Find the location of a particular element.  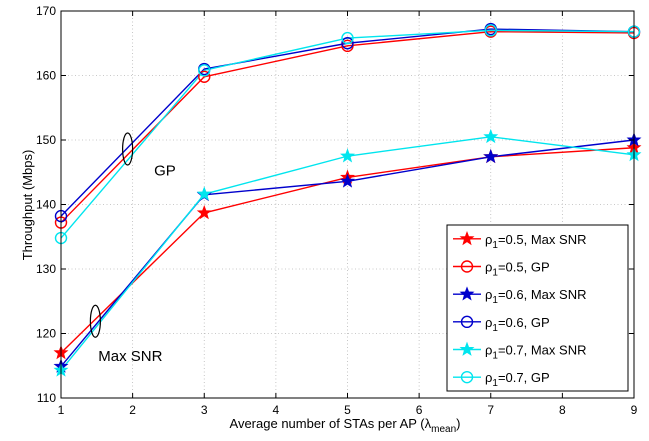

legend-label-2: ρ1=0.5, GP is located at coordinates (517, 269).